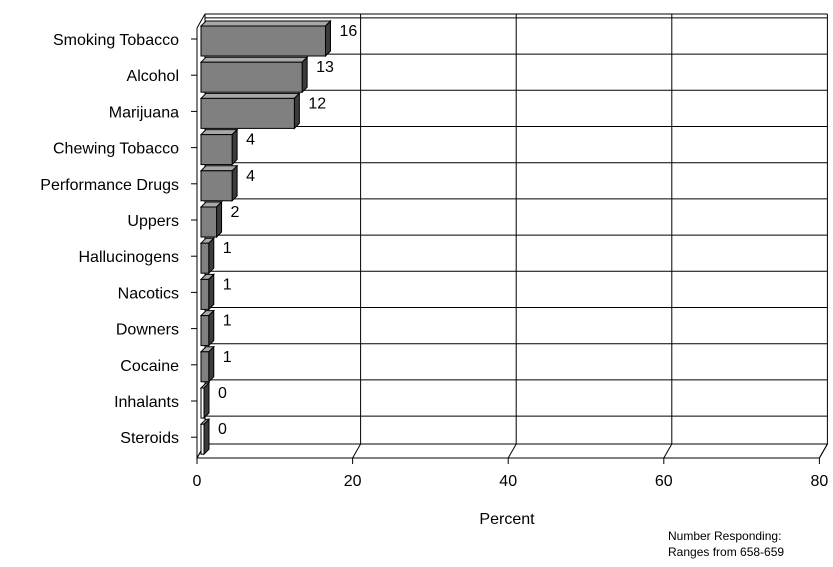 The width and height of the screenshot is (833, 567). What do you see at coordinates (148, 293) in the screenshot?
I see `category-label-nacotics: Nacotics` at bounding box center [148, 293].